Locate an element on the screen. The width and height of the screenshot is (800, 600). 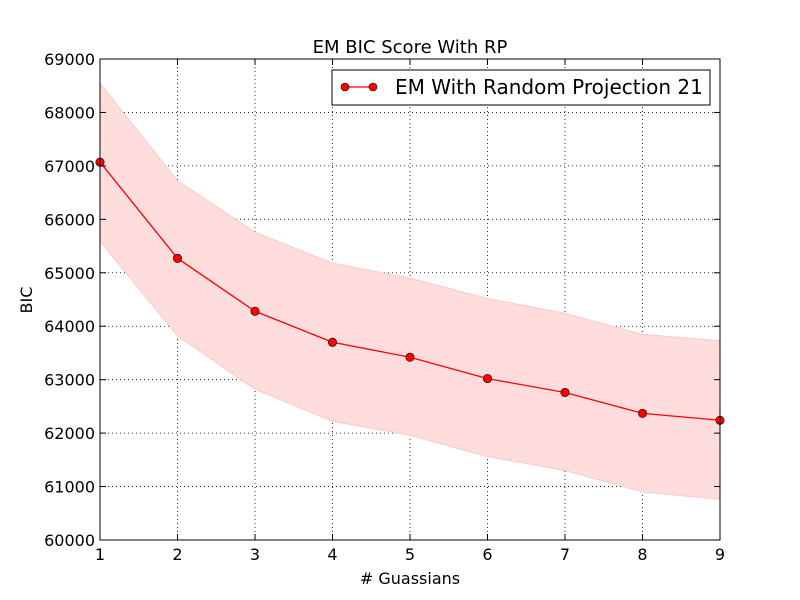
y-tick-label: 69000 is located at coordinates (69, 59).